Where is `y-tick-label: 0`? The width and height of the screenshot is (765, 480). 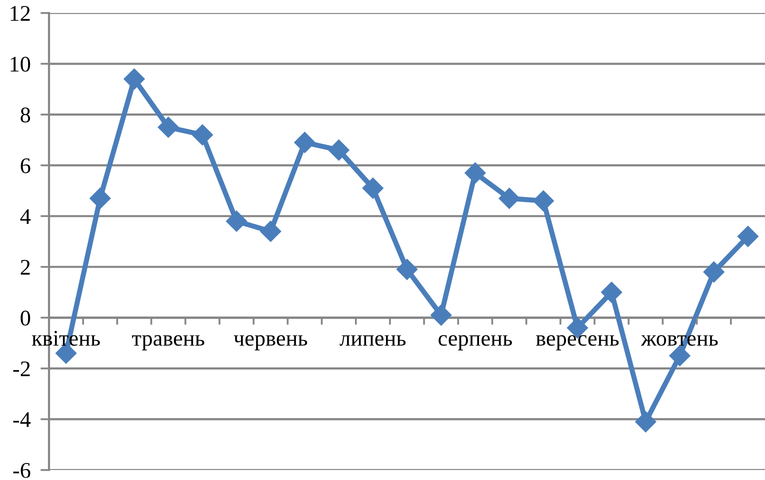 y-tick-label: 0 is located at coordinates (25, 318).